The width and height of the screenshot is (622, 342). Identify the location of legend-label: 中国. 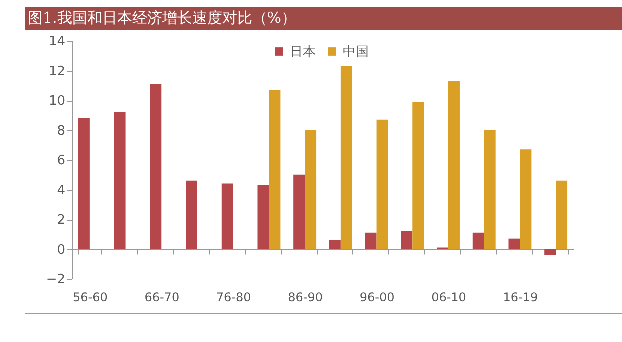
(355, 52).